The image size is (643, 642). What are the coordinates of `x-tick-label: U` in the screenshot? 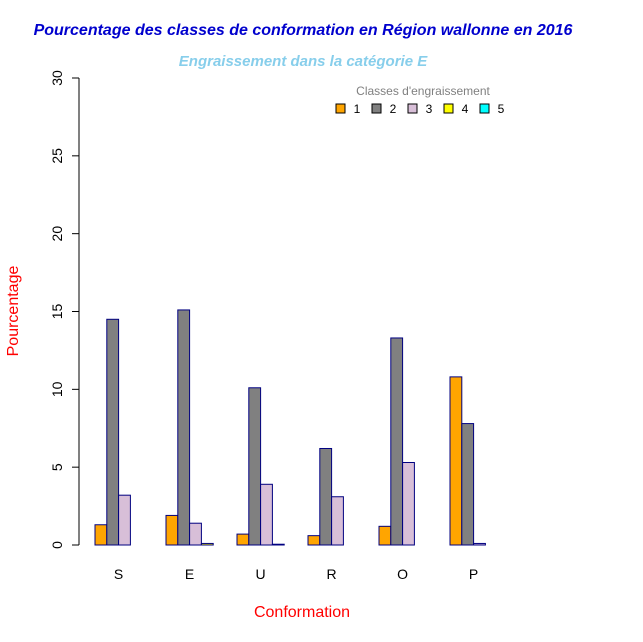 It's located at (261, 574).